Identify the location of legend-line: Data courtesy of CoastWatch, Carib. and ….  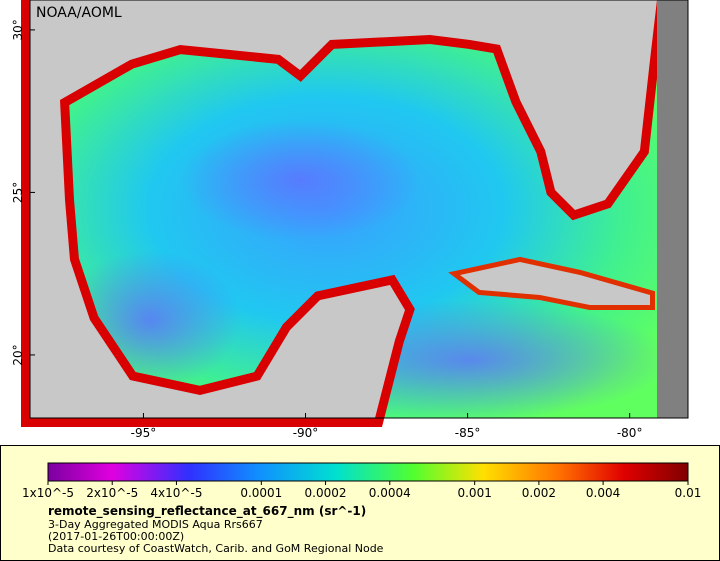
(216, 548).